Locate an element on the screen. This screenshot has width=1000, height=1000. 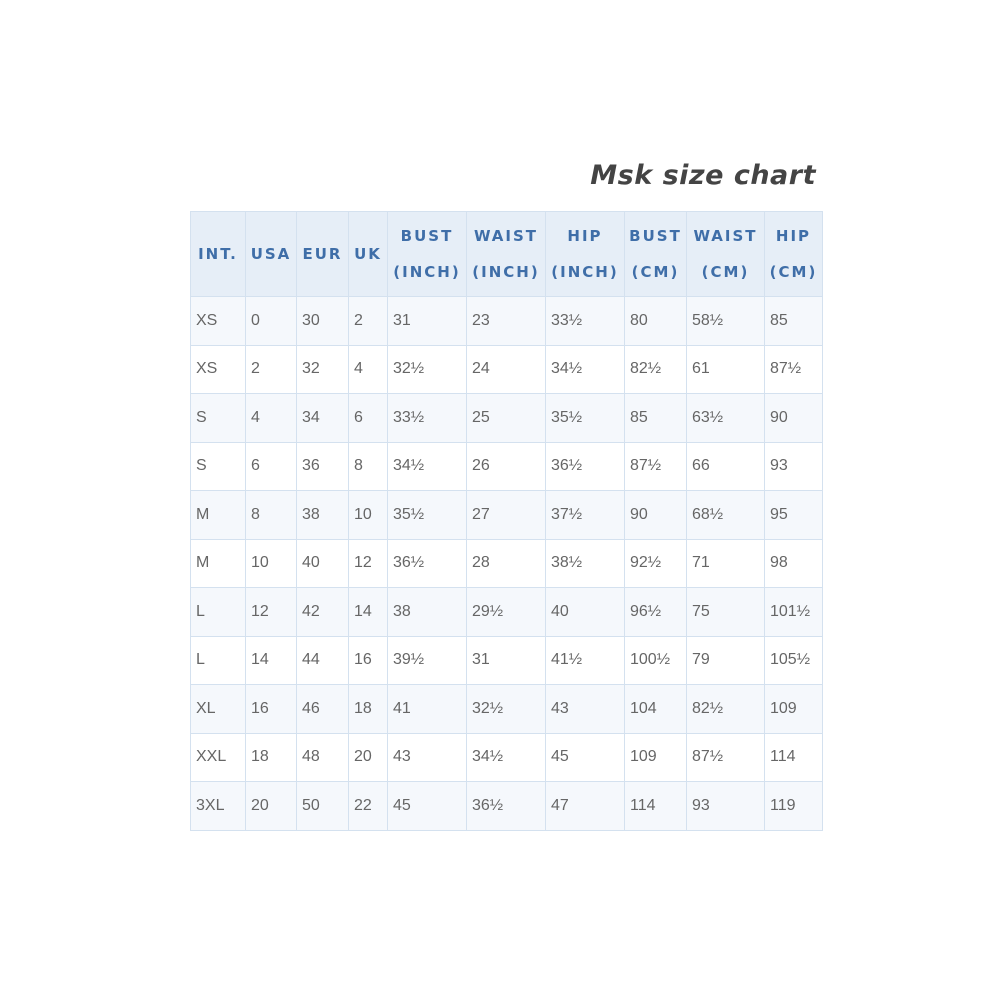
table-cell: 25 is located at coordinates (506, 418).